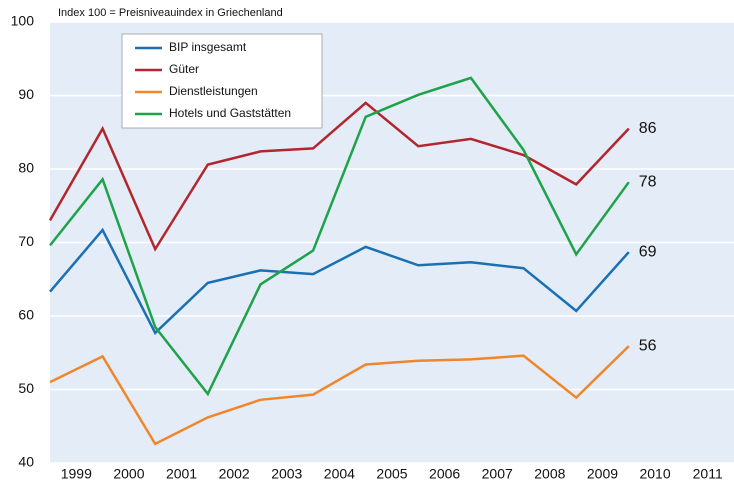 This screenshot has width=734, height=486. I want to click on y-tick-label: 50, so click(26, 388).